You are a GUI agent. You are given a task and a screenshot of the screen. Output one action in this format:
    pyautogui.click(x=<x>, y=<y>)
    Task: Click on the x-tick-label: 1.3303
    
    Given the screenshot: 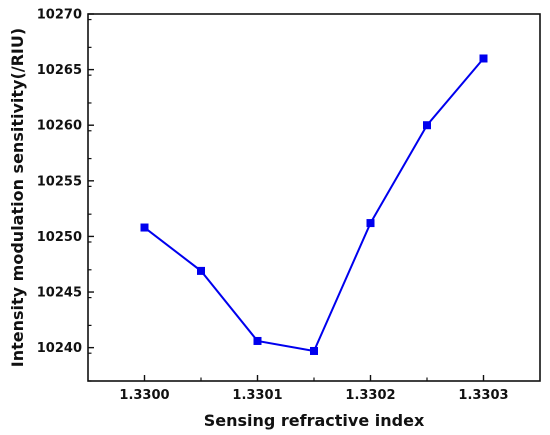 What is the action you would take?
    pyautogui.click(x=483, y=395)
    